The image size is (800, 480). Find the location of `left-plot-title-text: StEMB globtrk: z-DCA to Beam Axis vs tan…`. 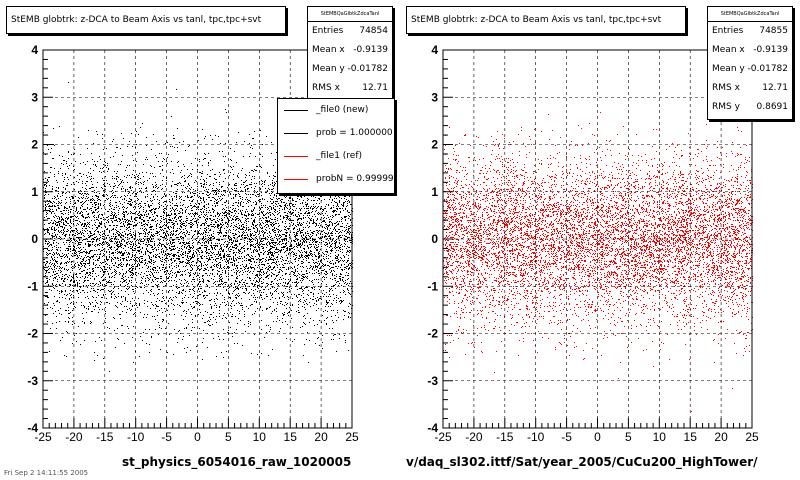

left-plot-title-text: StEMB globtrk: z-DCA to Beam Axis vs tan… is located at coordinates (136, 20).